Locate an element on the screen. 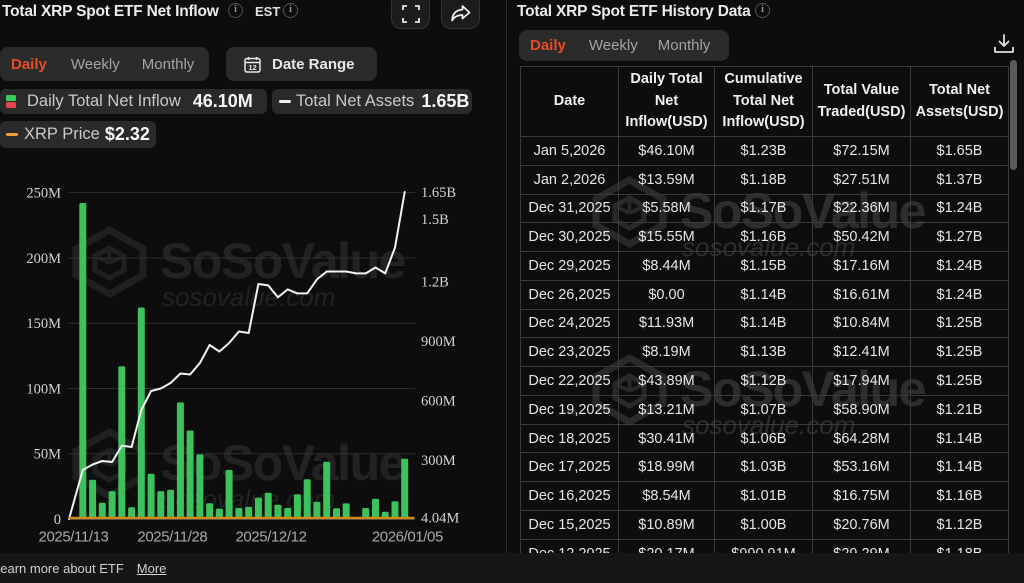 The height and width of the screenshot is (583, 1024). svg-text: 2025/12/12 is located at coordinates (270, 537).